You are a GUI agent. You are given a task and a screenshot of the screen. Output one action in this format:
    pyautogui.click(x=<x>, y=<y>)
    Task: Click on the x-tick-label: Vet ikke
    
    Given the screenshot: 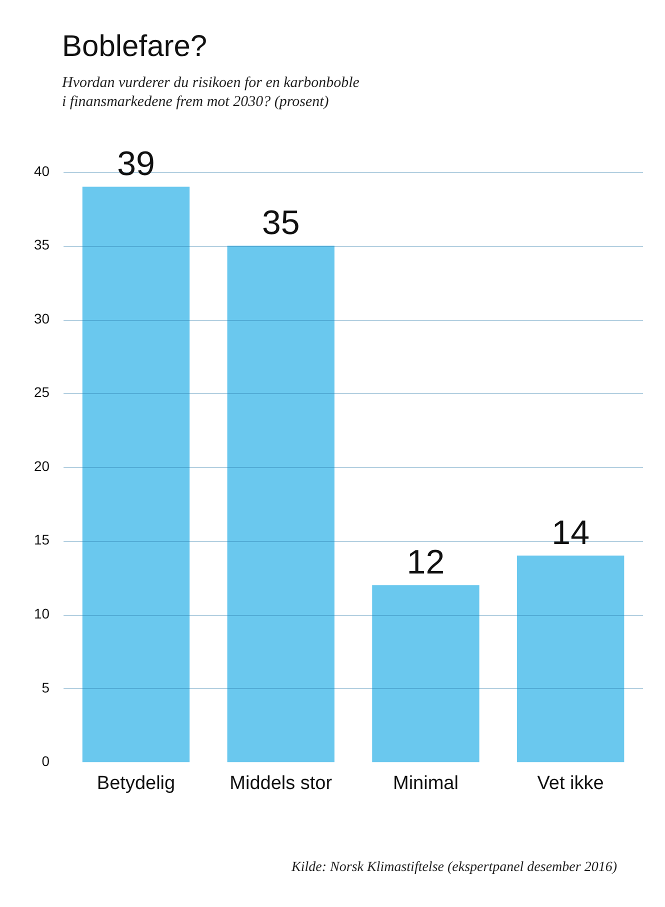 What is the action you would take?
    pyautogui.click(x=570, y=783)
    